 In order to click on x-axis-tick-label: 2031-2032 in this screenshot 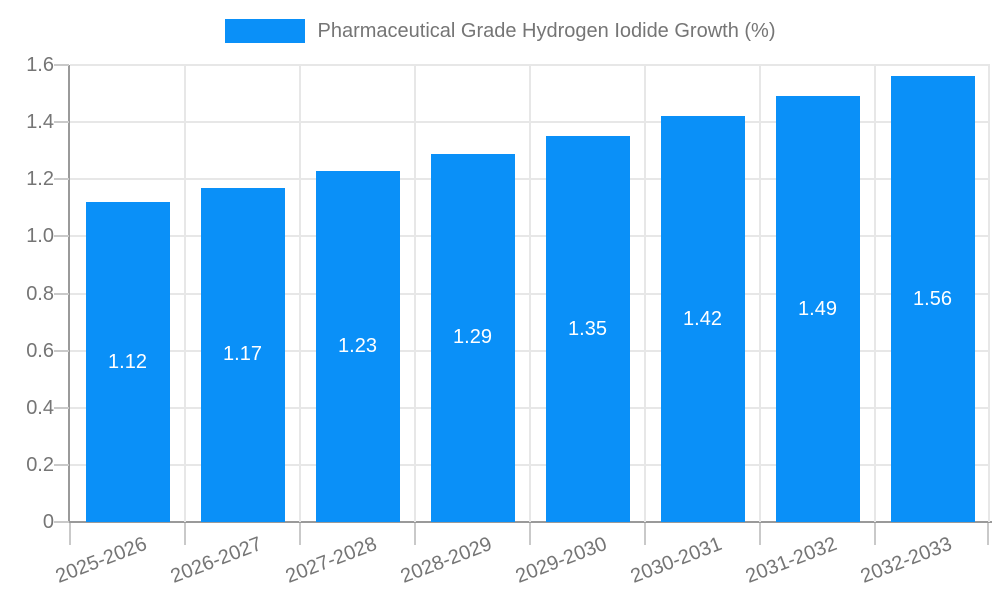, I will do `click(791, 560)`.